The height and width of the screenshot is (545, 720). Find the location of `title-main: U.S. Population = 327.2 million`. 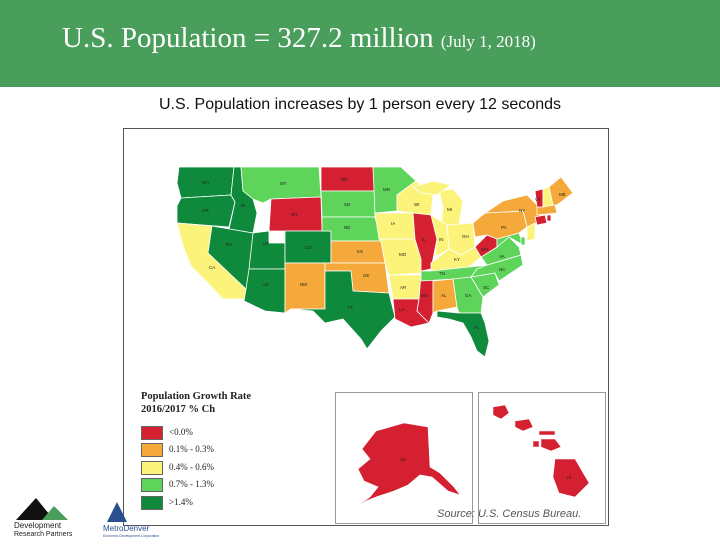

title-main: U.S. Population = 327.2 million is located at coordinates (248, 38).